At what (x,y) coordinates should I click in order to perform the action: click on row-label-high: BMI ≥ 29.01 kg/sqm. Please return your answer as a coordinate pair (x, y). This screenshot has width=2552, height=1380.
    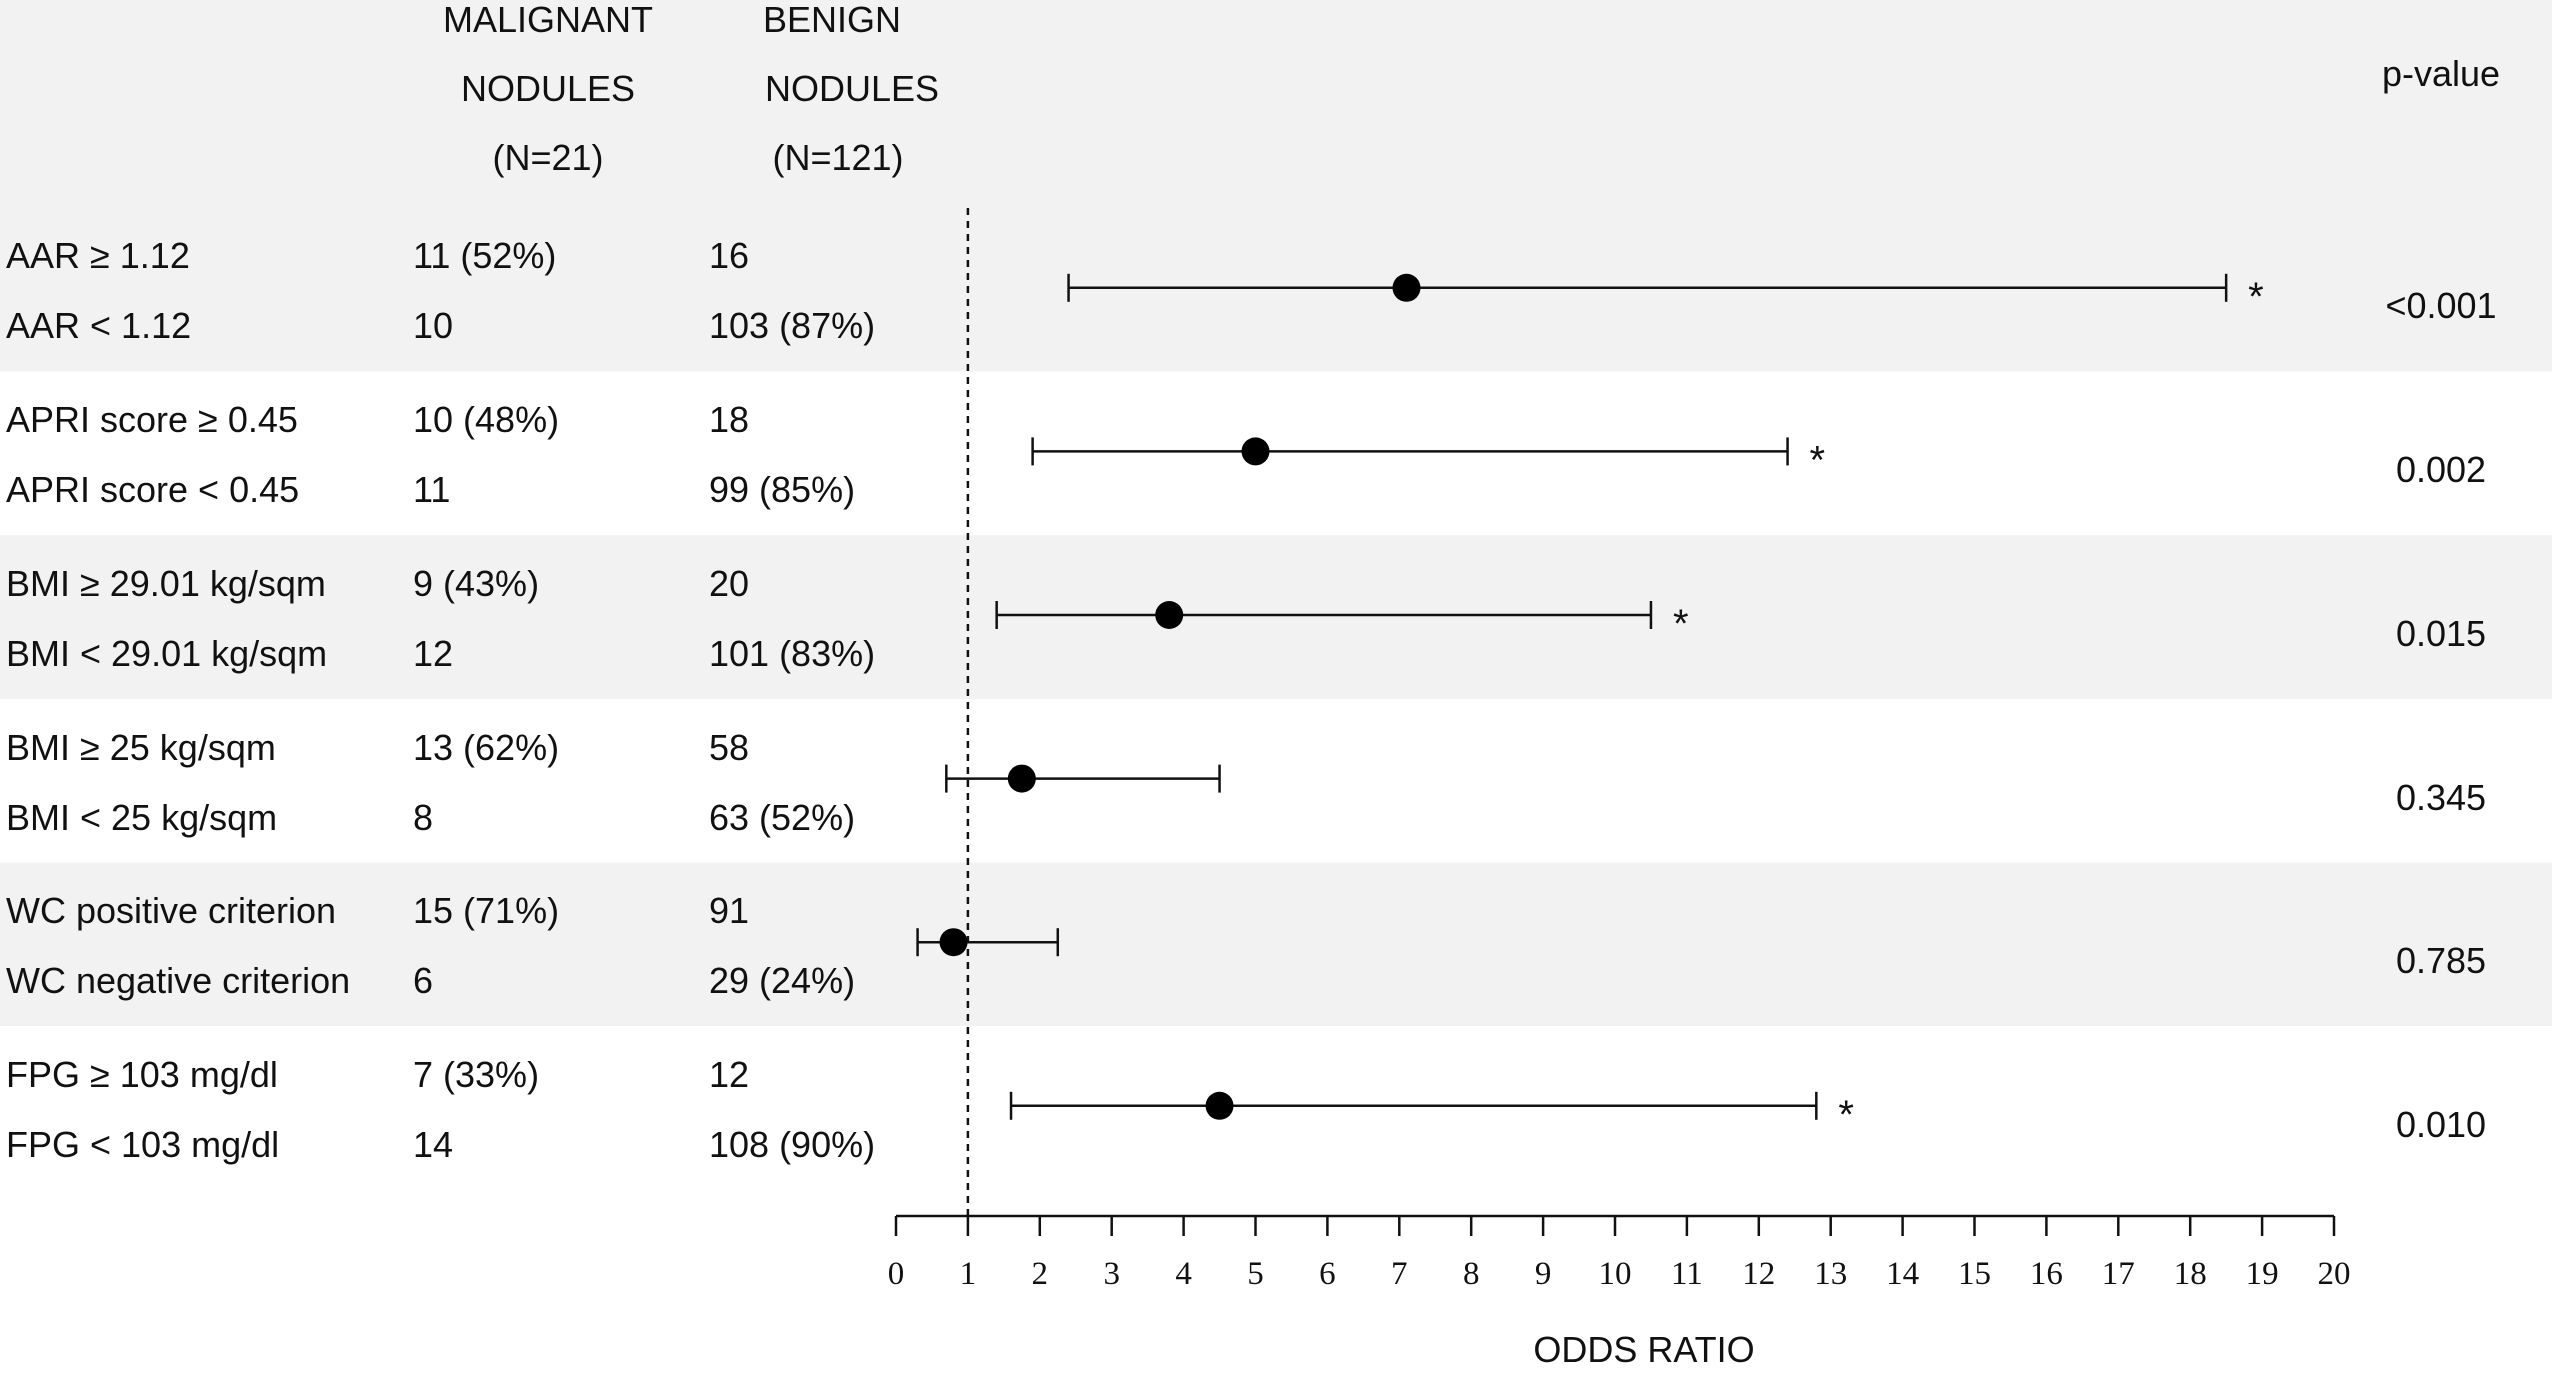
    Looking at the image, I should click on (166, 583).